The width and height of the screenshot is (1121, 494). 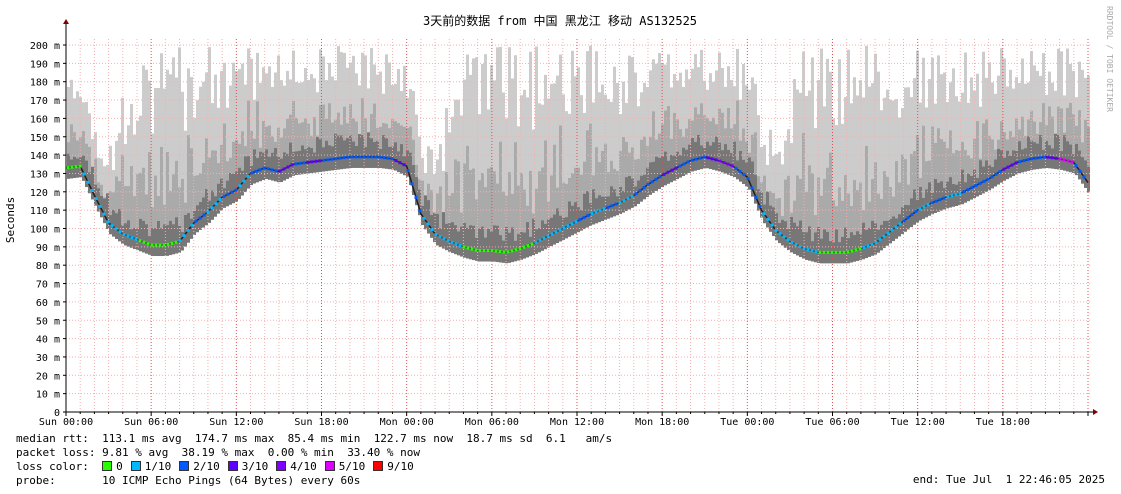 What do you see at coordinates (112, 466) in the screenshot?
I see `loss-color-entry: 0` at bounding box center [112, 466].